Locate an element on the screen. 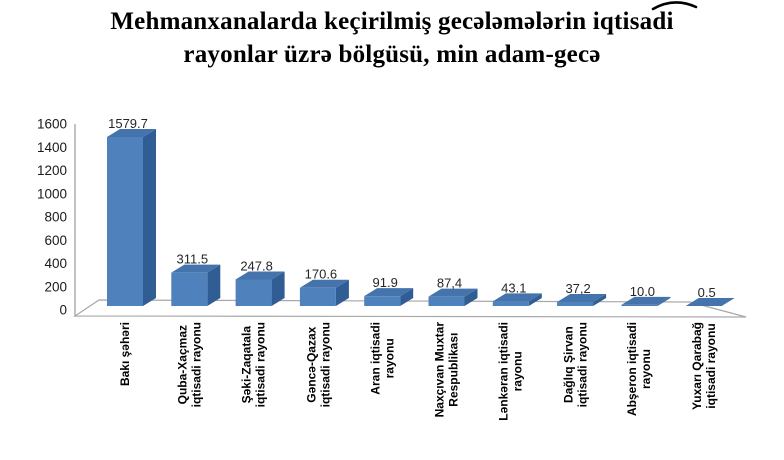 Image resolution: width=784 pixels, height=460 pixels. bar-value-label: 37,2 is located at coordinates (577, 288).